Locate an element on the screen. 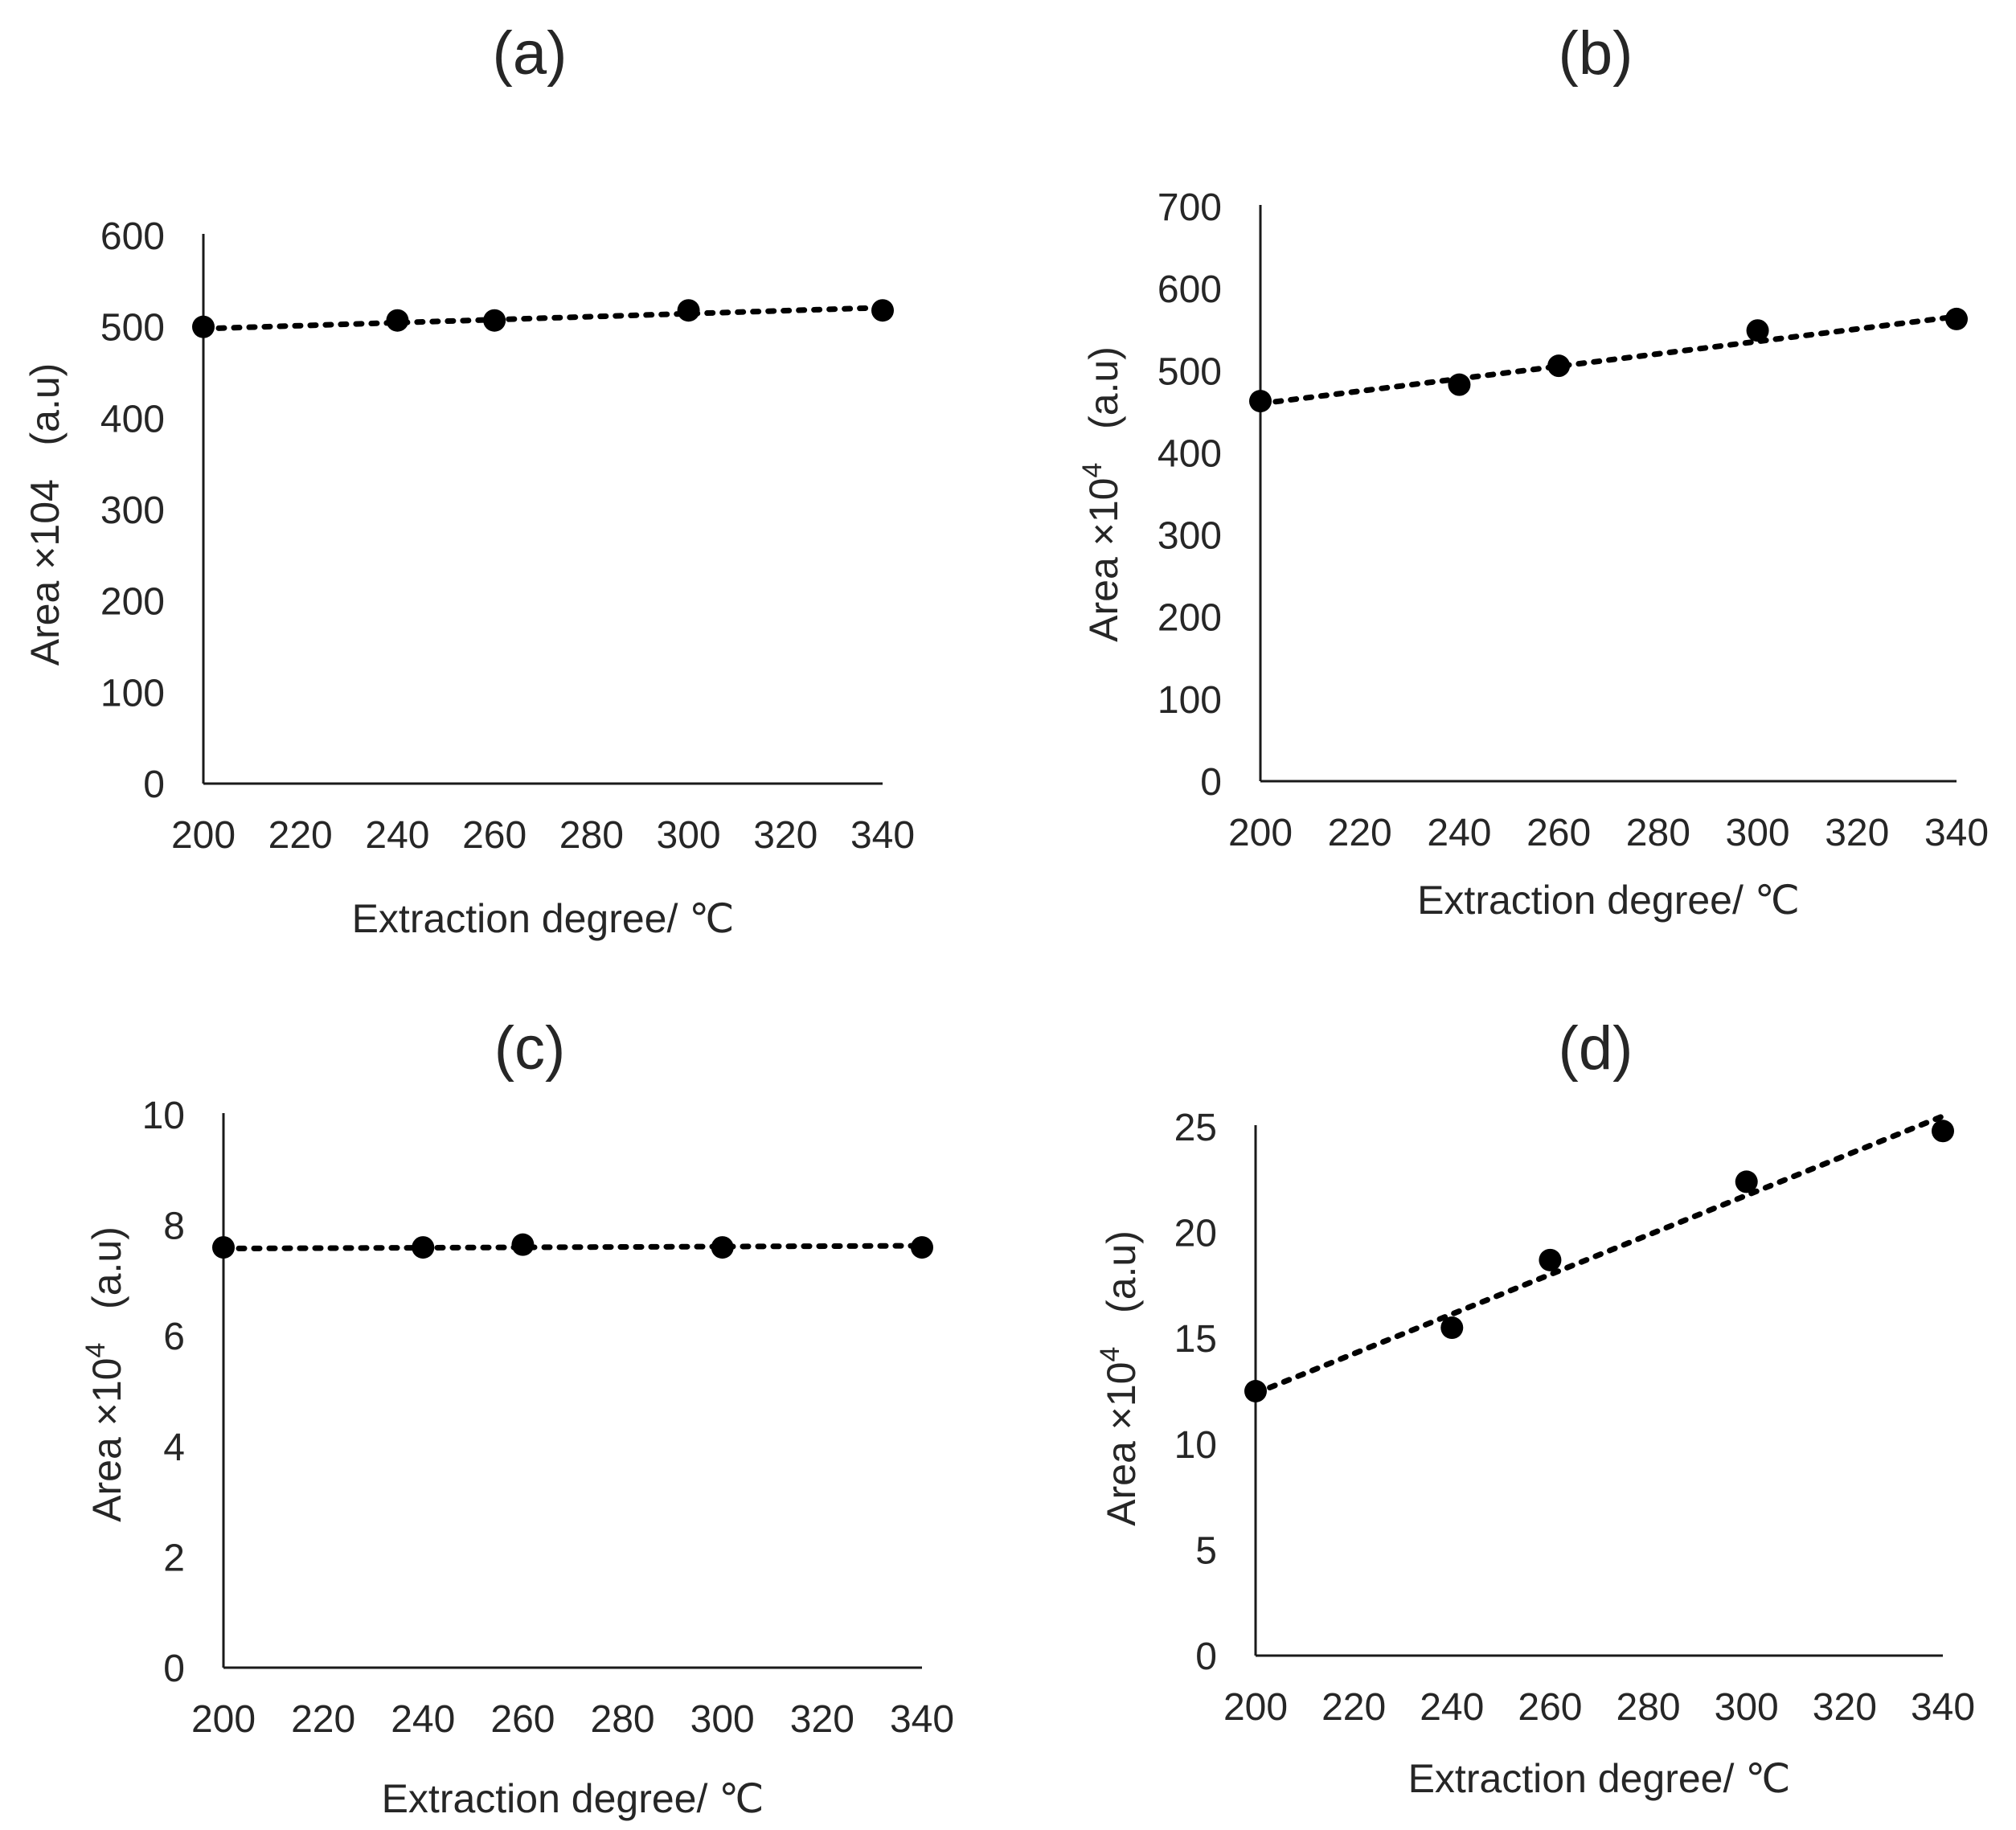 Image resolution: width=2016 pixels, height=1830 pixels. panel-title: (d) is located at coordinates (1596, 1048).